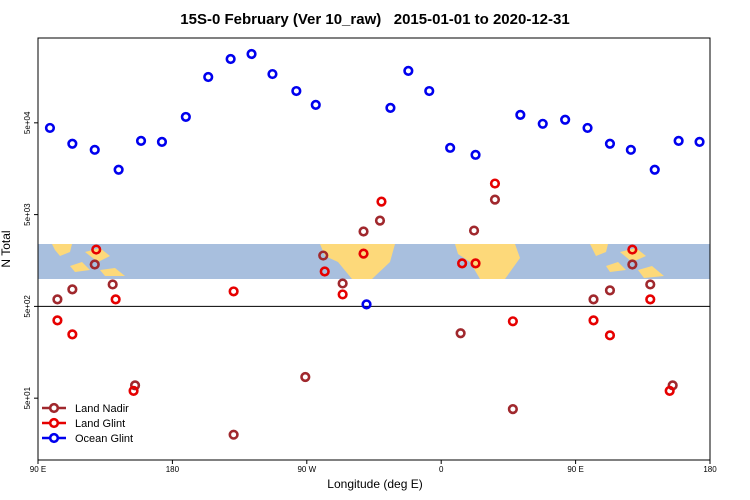 The height and width of the screenshot is (500, 750). What do you see at coordinates (6, 248) in the screenshot?
I see `y-axis-label: N Total` at bounding box center [6, 248].